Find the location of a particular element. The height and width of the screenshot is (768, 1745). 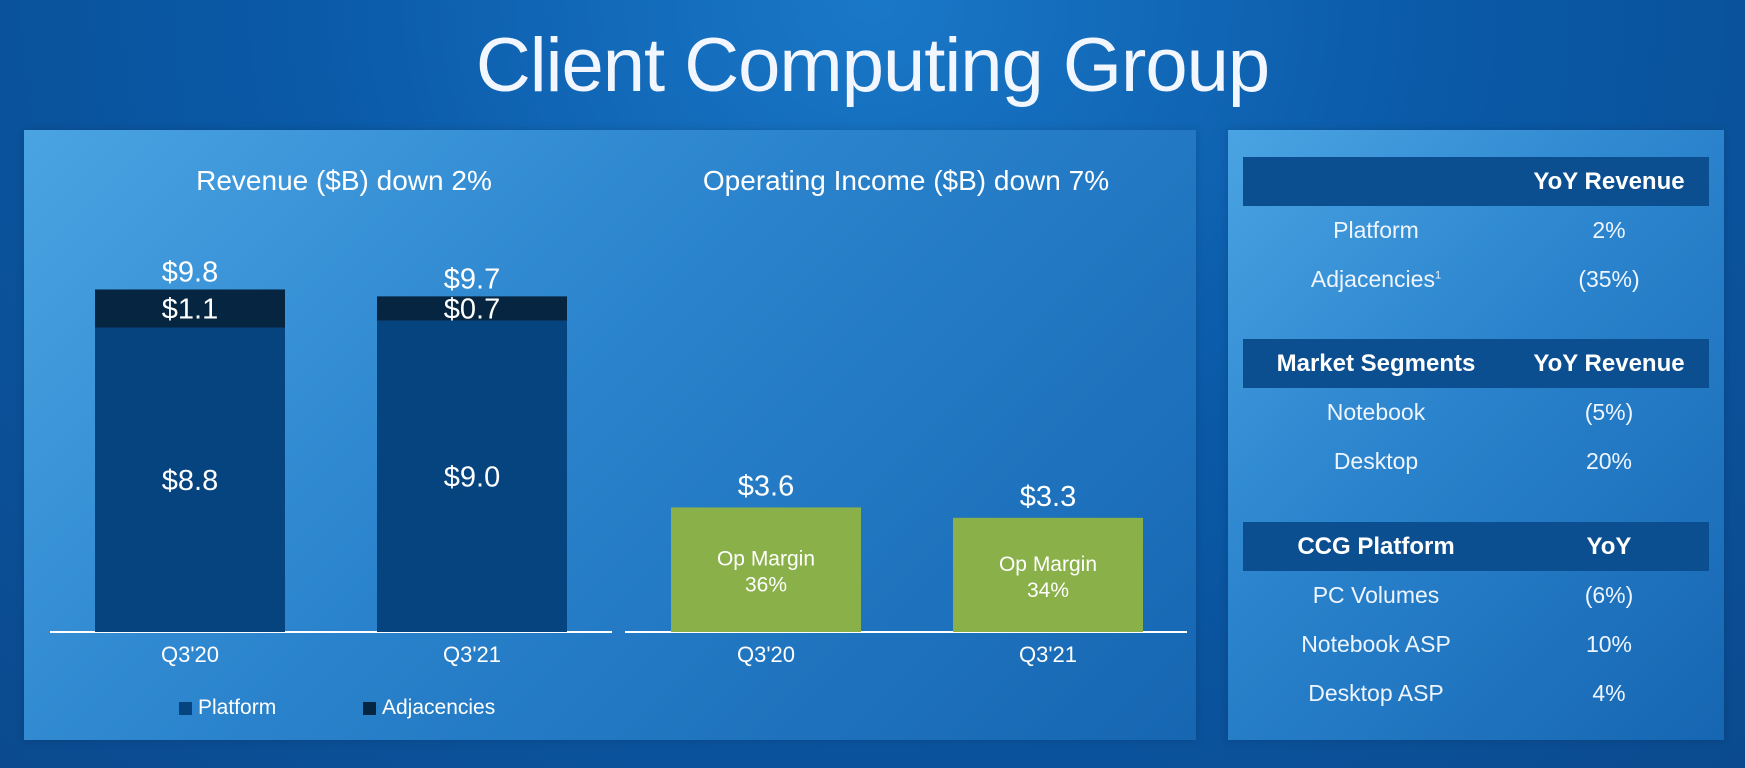

table-row: Adjacencies1 (35%) is located at coordinates (1476, 279).